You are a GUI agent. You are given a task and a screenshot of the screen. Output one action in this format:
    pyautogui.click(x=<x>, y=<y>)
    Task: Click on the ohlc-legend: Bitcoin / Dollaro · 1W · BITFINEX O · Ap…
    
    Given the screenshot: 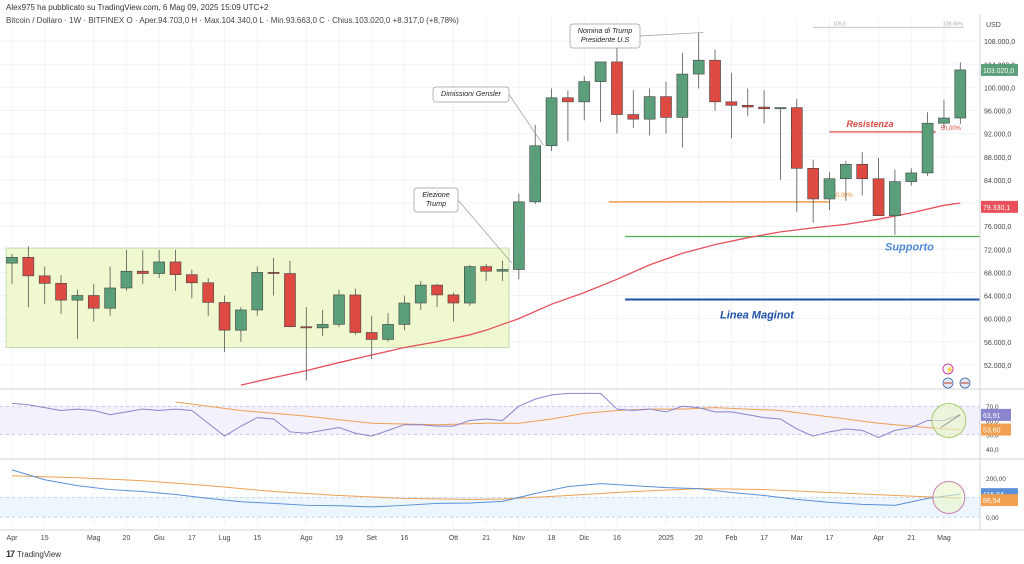 What is the action you would take?
    pyautogui.click(x=232, y=20)
    